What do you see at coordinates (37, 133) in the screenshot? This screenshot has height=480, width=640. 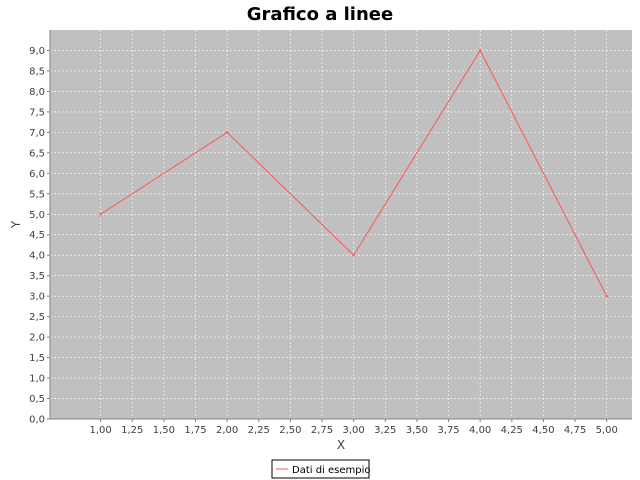 I see `y-tick-label: 7,0` at bounding box center [37, 133].